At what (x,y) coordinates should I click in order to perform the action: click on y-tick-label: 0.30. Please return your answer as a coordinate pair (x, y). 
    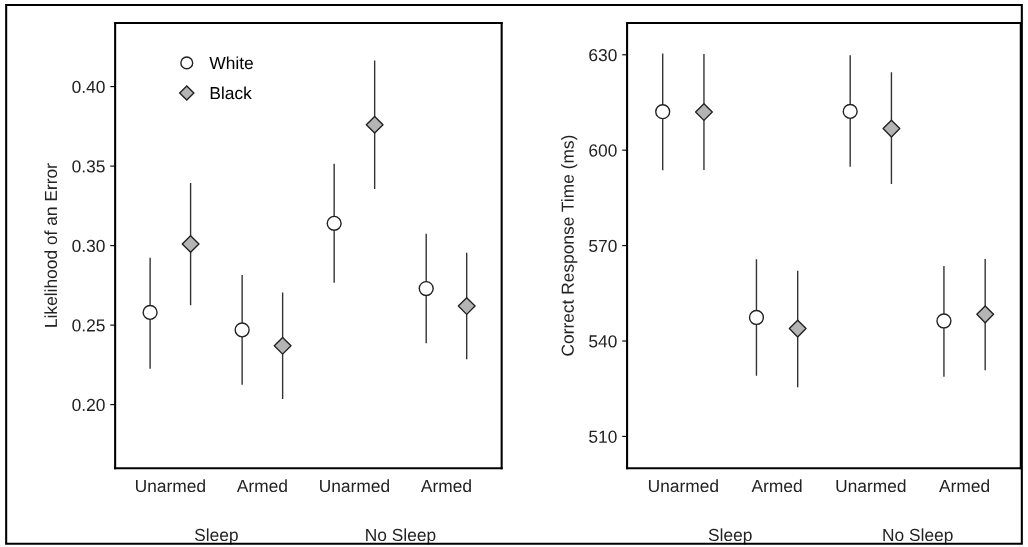
    Looking at the image, I should click on (88, 246).